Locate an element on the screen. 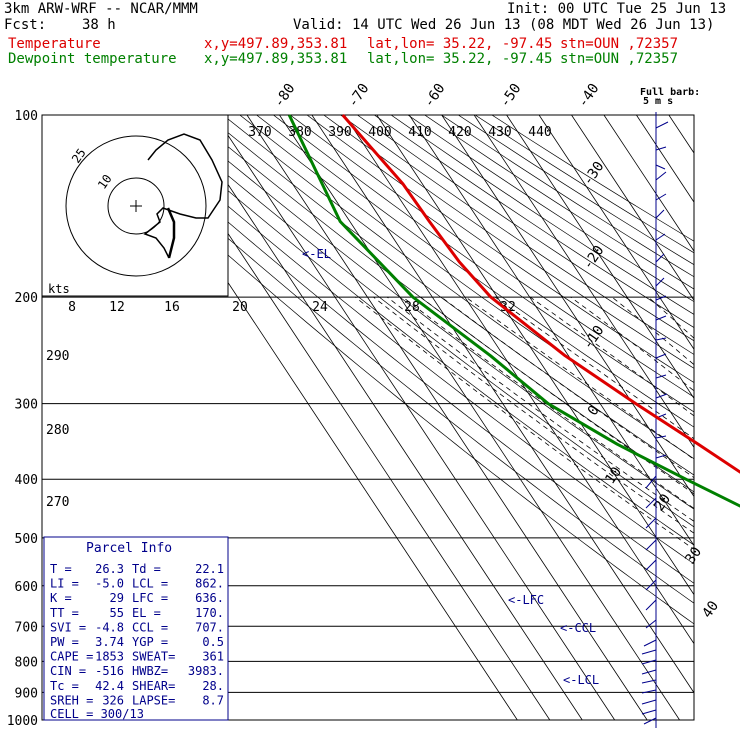 This screenshot has width=740, height=740. parcel-label: LAPSE= is located at coordinates (153, 700).